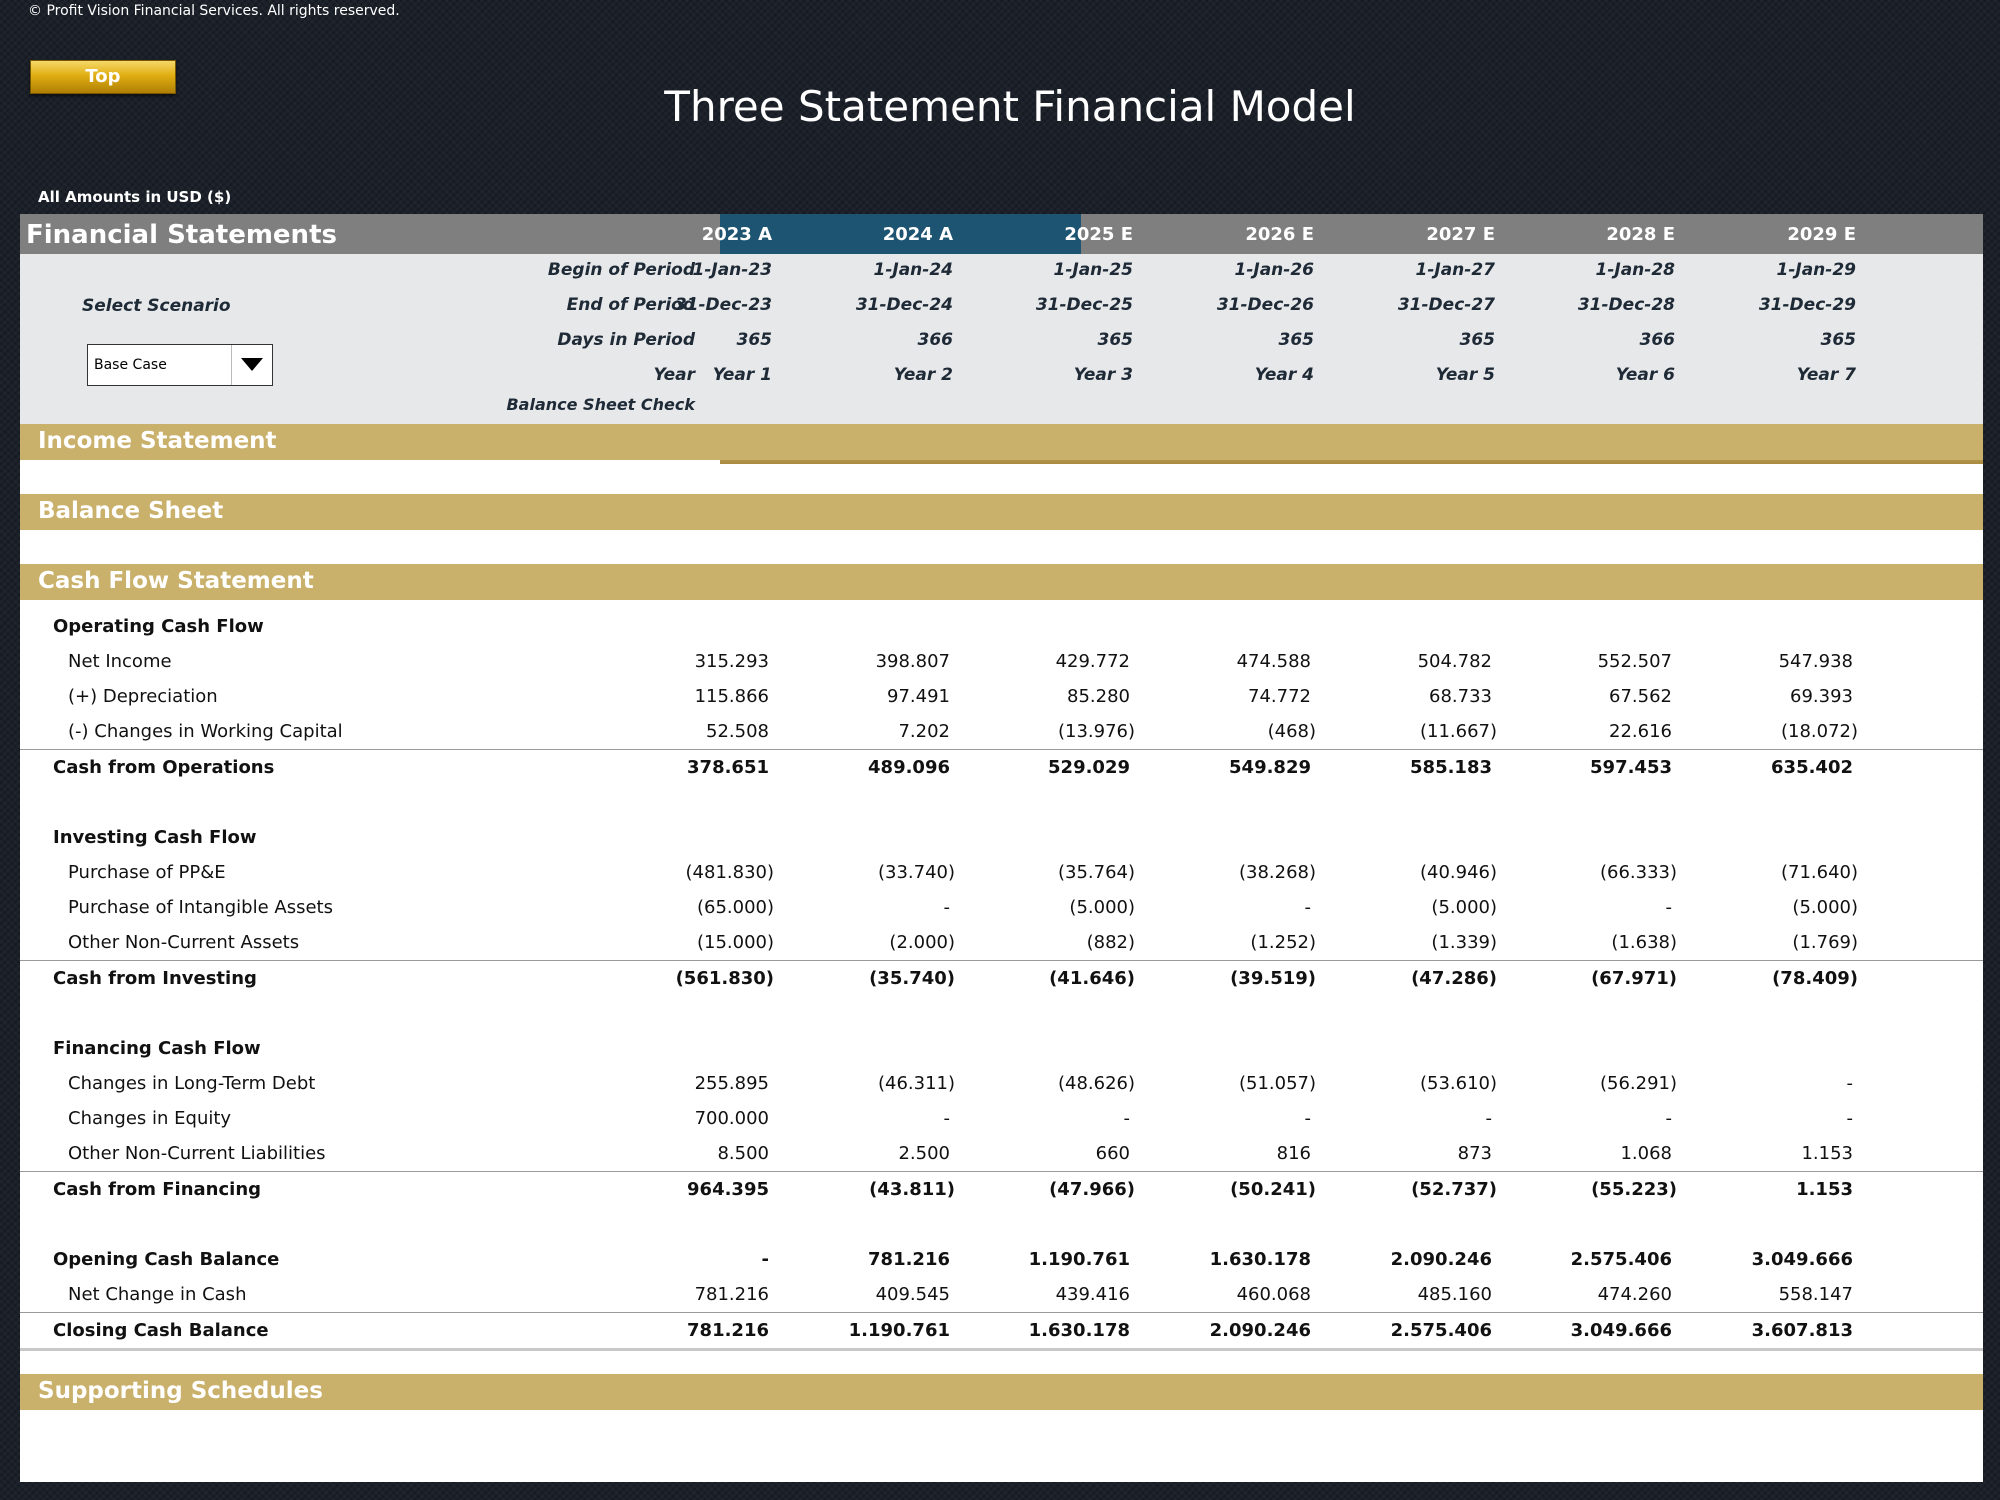 Image resolution: width=2000 pixels, height=1500 pixels. I want to click on row-value: (35.740), so click(912, 978).